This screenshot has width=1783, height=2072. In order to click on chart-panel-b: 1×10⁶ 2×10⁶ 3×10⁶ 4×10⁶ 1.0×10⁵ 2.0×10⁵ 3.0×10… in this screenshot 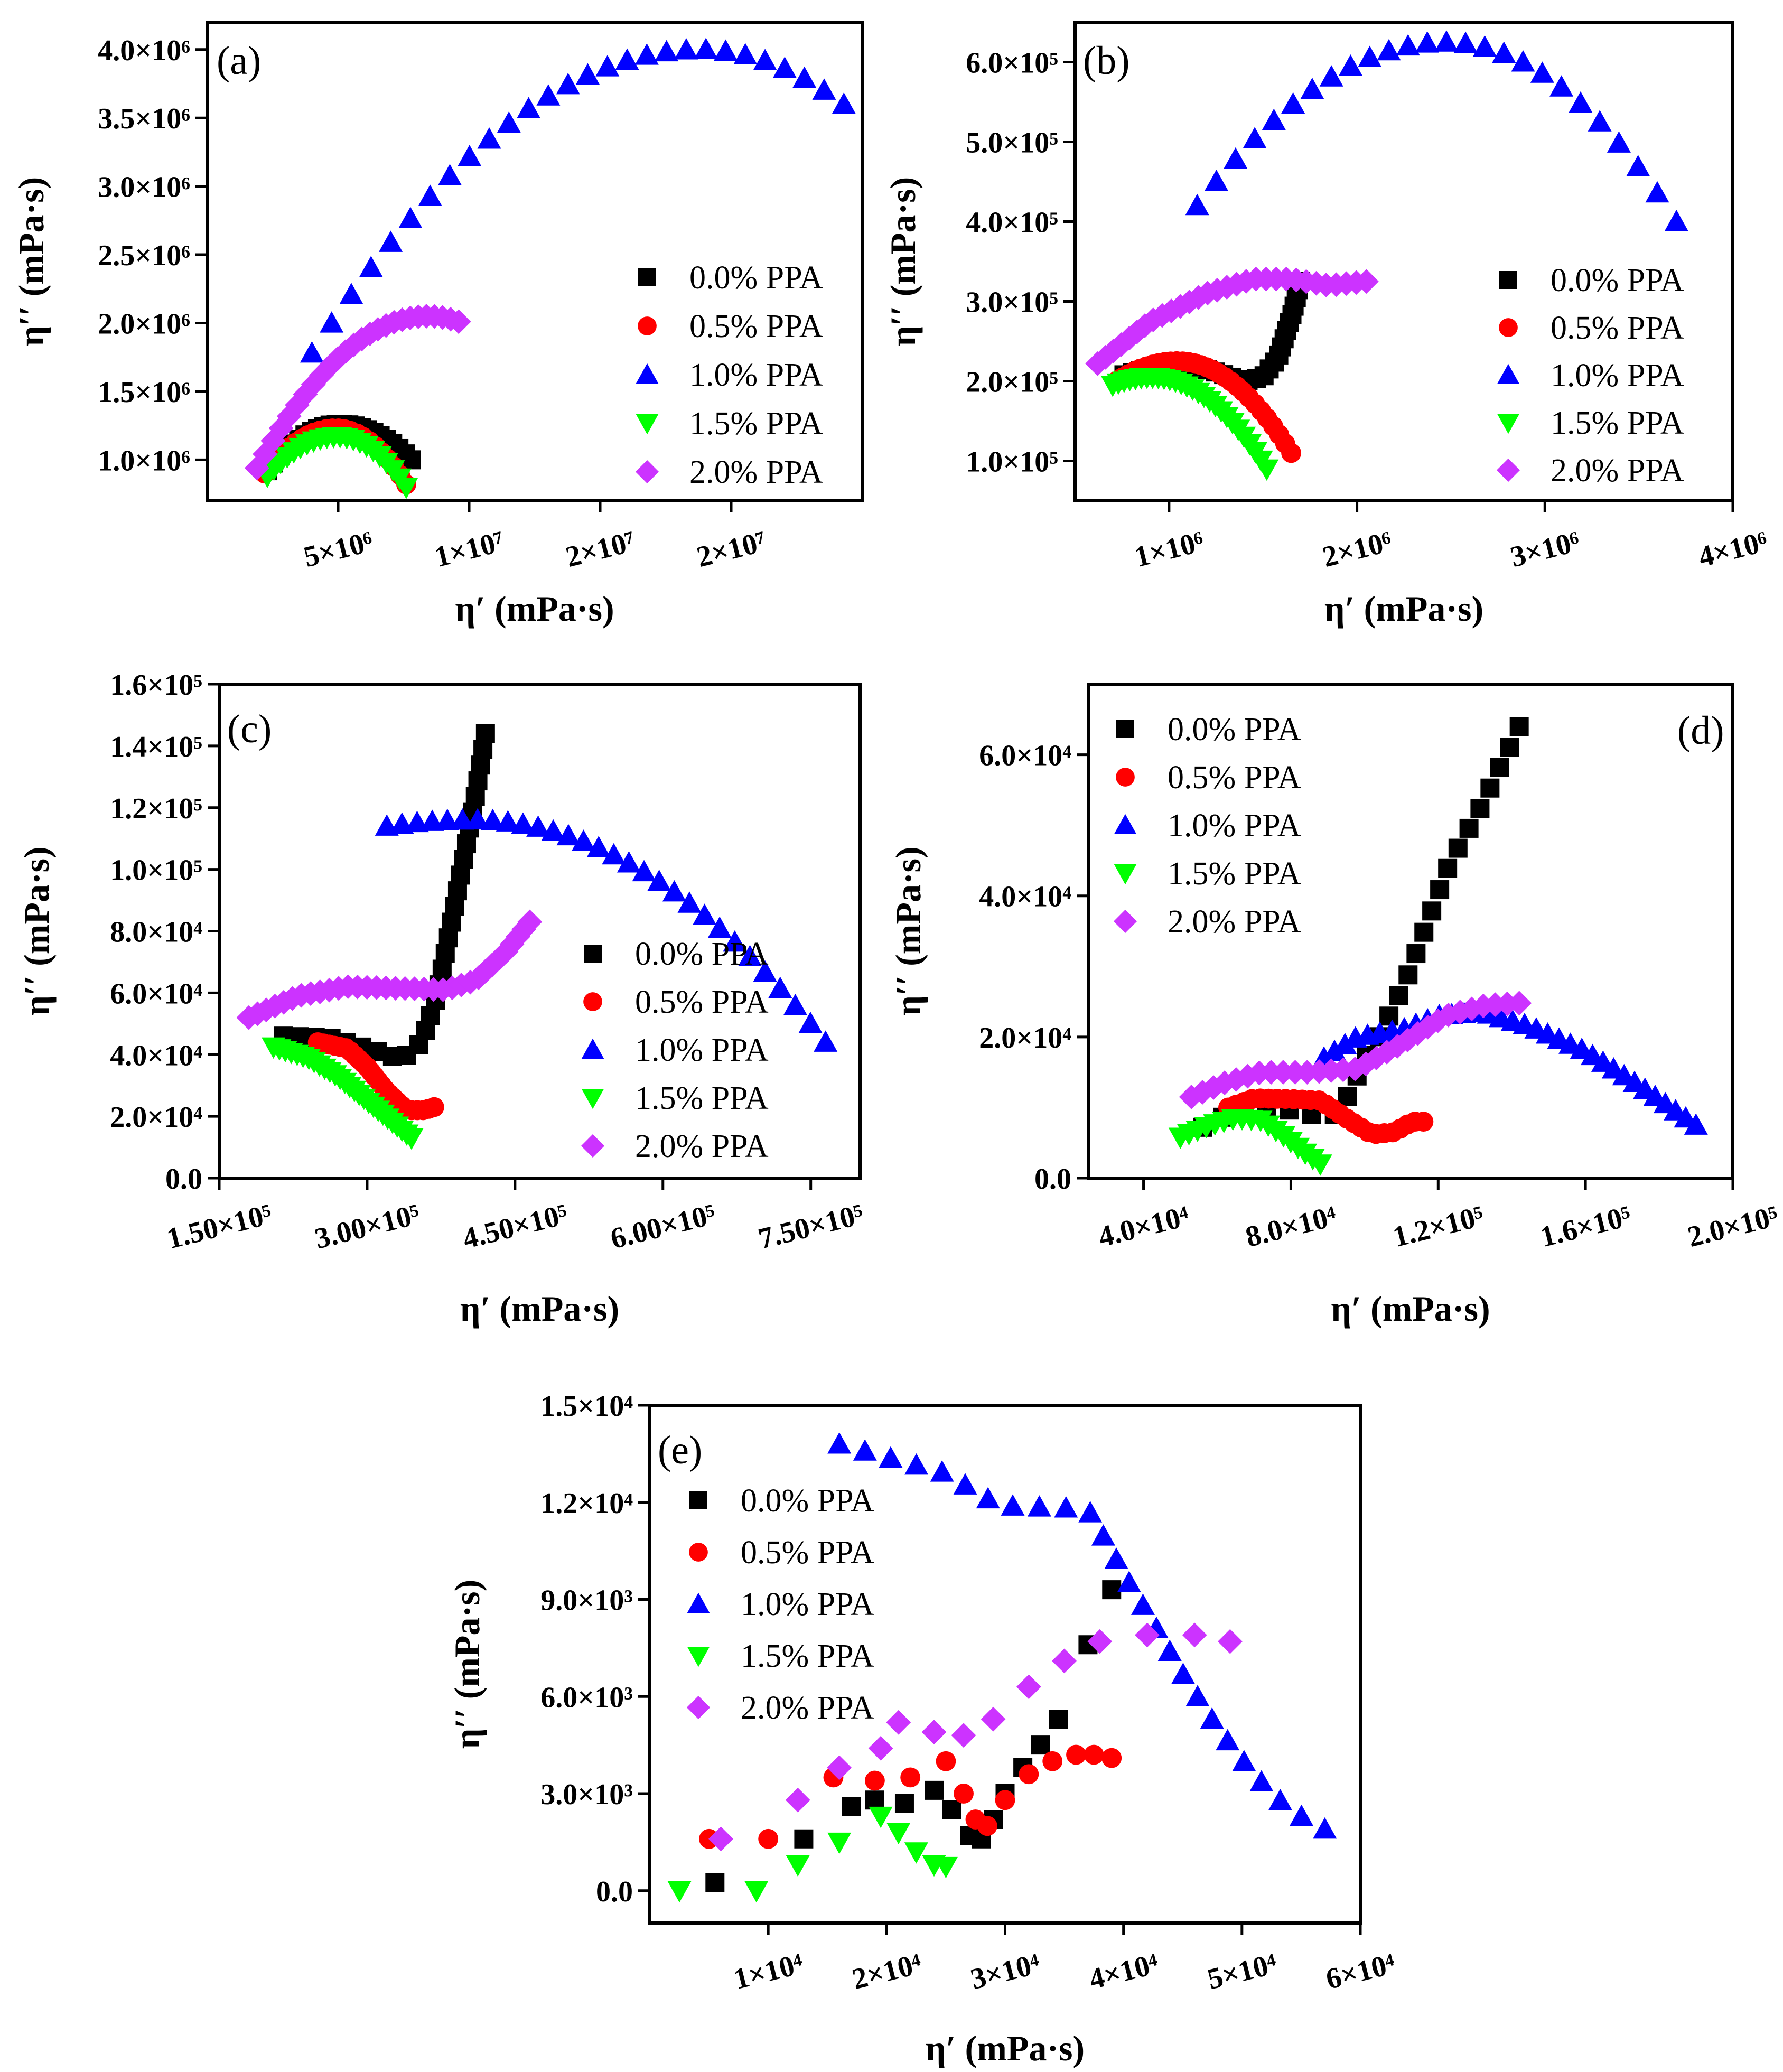, I will do `click(1327, 325)`.